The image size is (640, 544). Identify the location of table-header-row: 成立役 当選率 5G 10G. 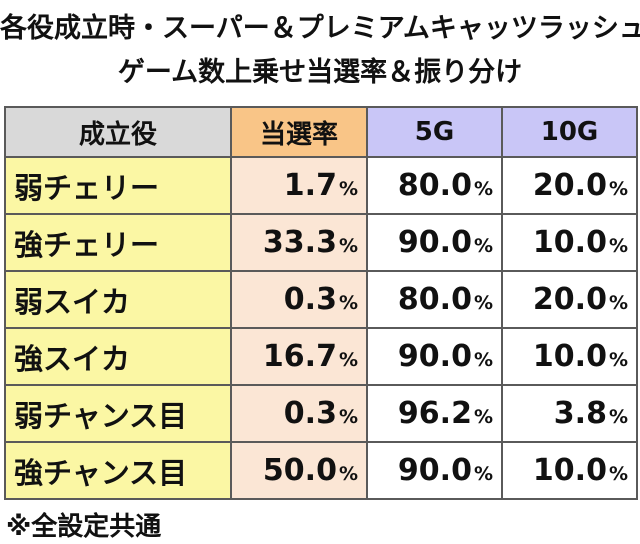
(321, 132).